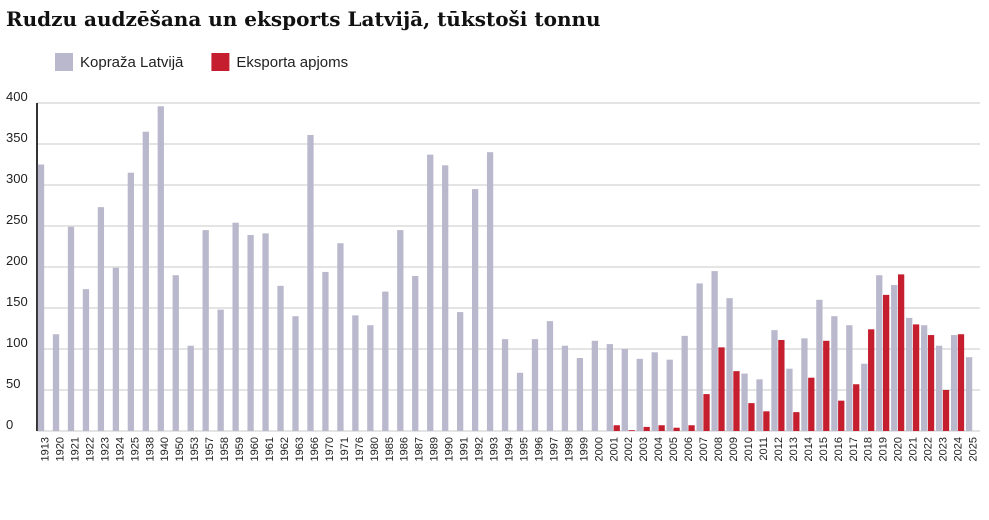 The height and width of the screenshot is (520, 989). I want to click on x-tick-label: 2008, so click(719, 449).